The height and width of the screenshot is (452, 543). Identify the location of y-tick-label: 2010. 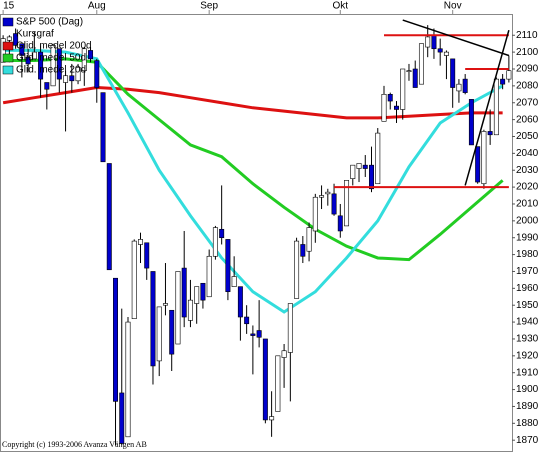
(527, 204).